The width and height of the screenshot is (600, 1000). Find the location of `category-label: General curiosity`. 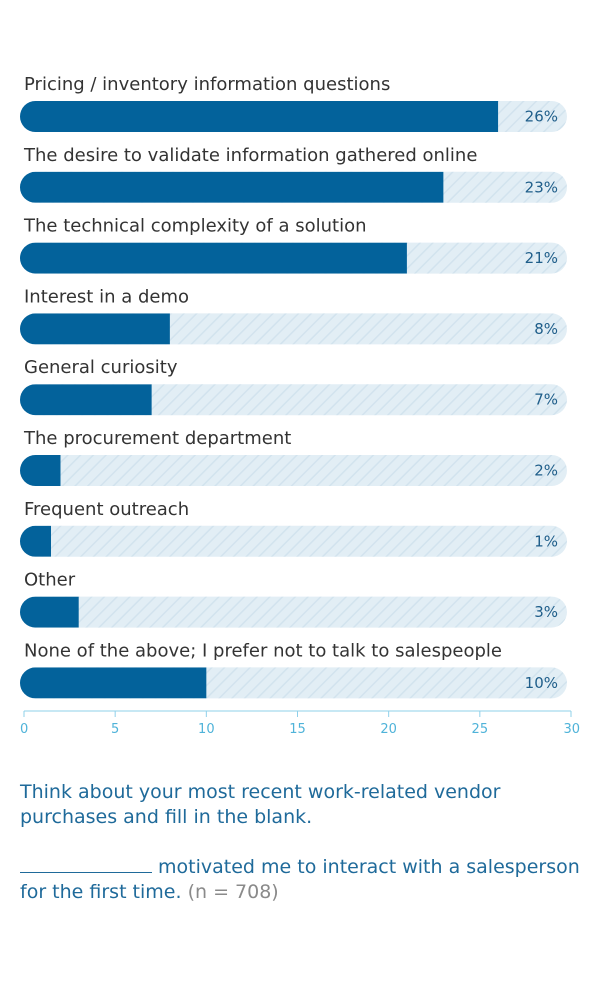

category-label: General curiosity is located at coordinates (101, 367).